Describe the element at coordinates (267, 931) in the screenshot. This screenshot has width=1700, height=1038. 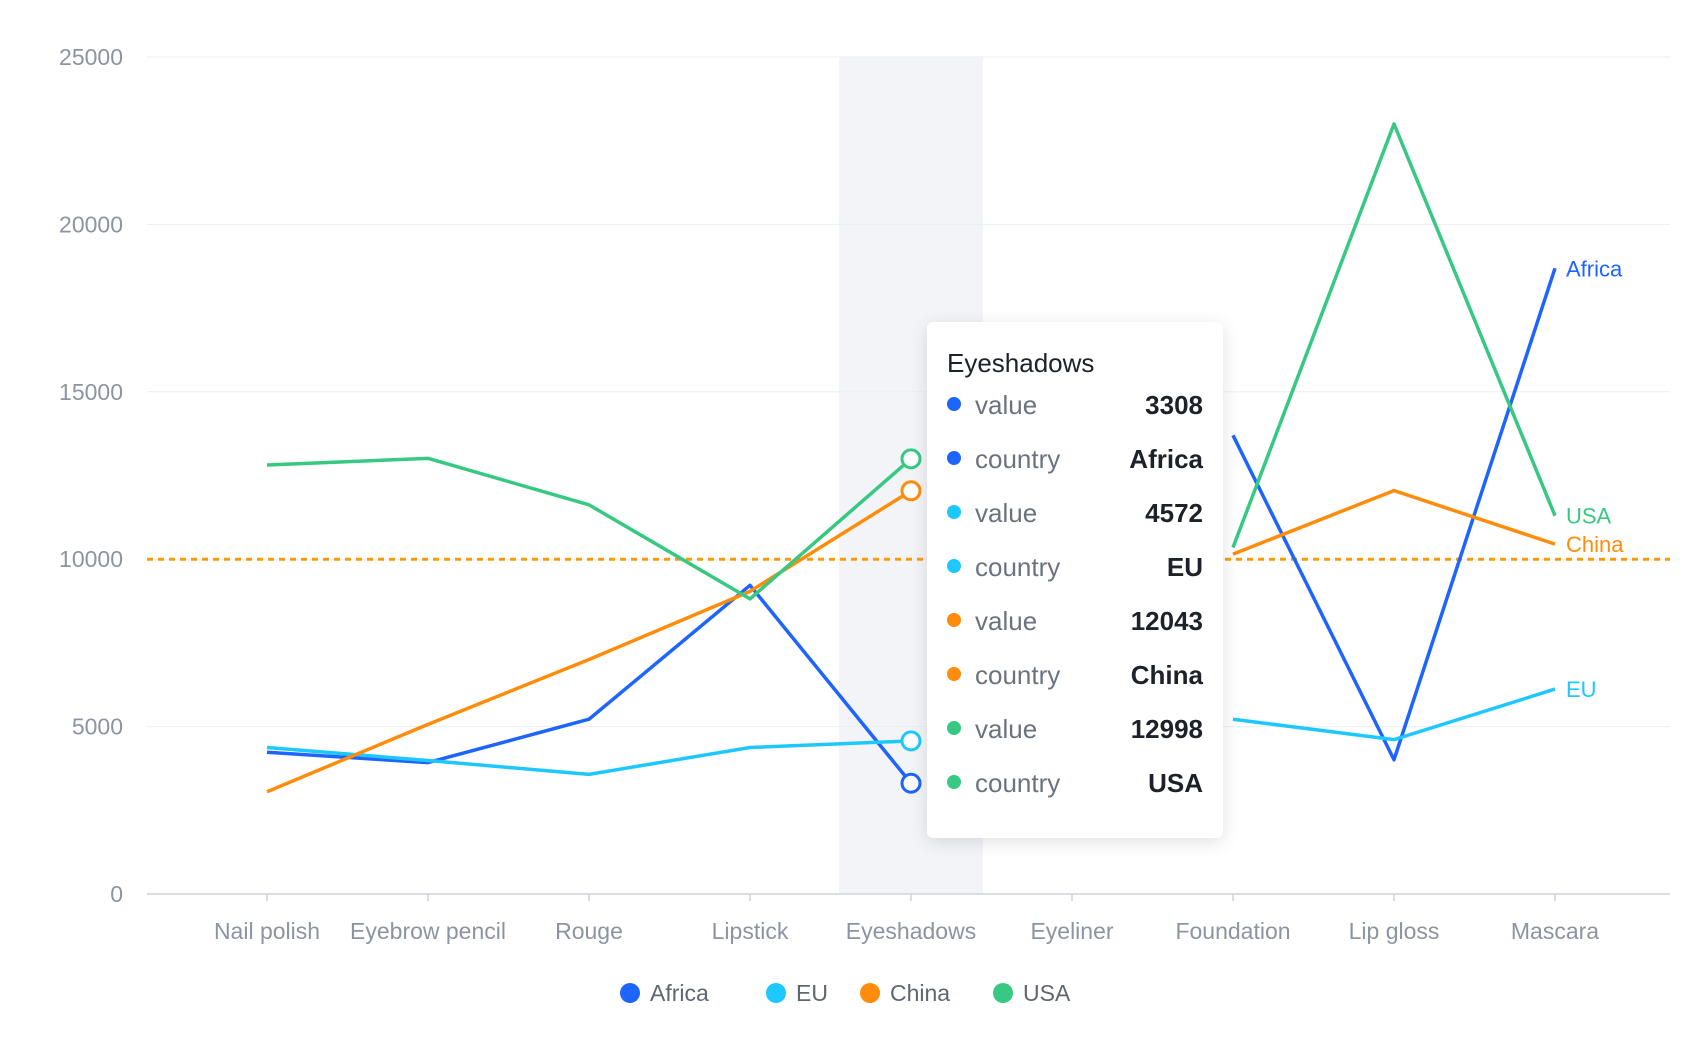
I see `x-tick-label: Nail polish` at that location.